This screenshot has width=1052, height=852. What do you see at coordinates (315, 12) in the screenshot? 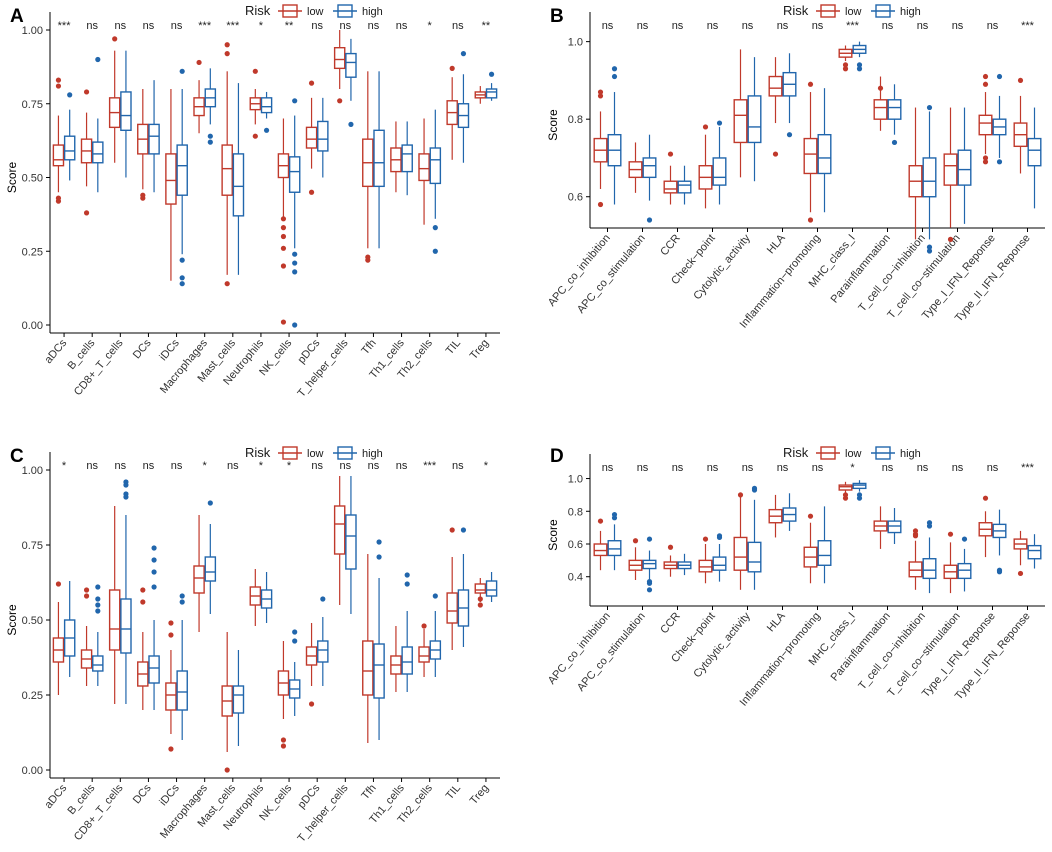
I see `legend-label-low: low` at bounding box center [315, 12].